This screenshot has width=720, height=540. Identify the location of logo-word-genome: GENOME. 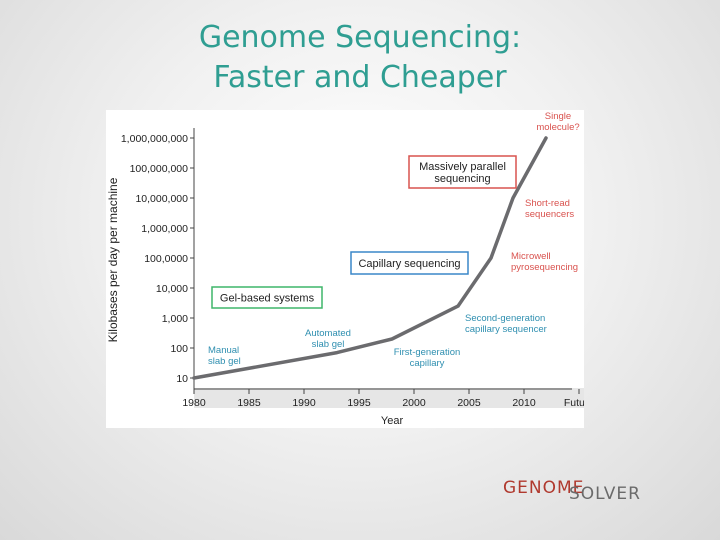
(544, 488).